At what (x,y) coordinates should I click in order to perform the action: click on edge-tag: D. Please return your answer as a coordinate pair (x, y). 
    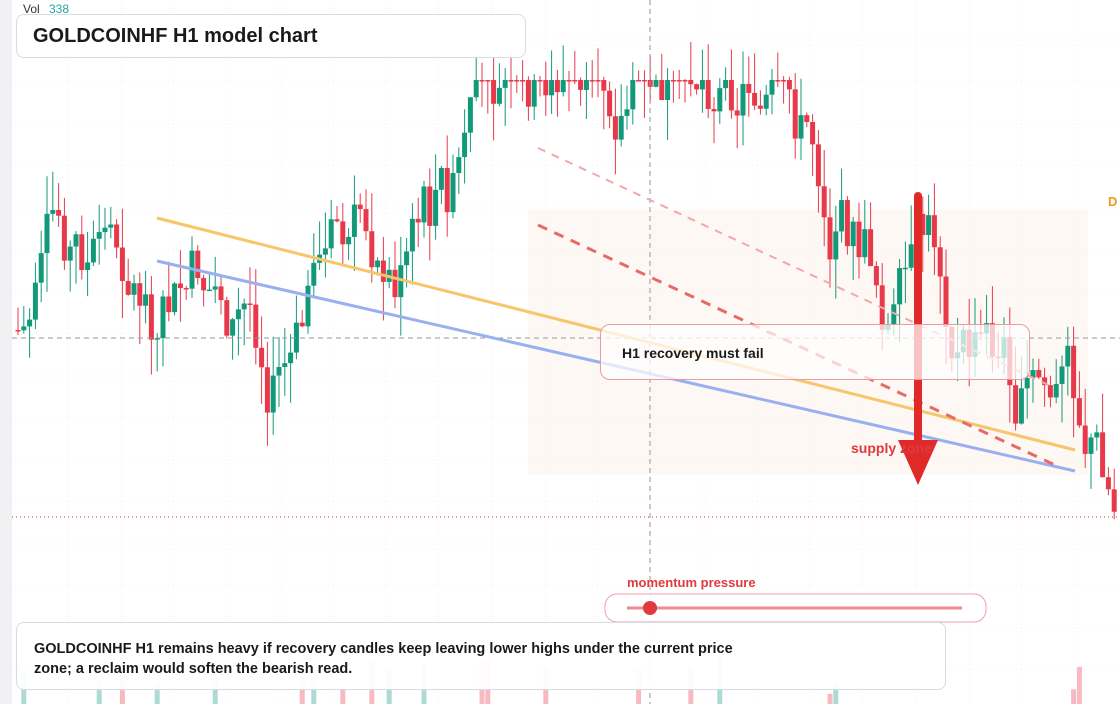
    Looking at the image, I should click on (1112, 201).